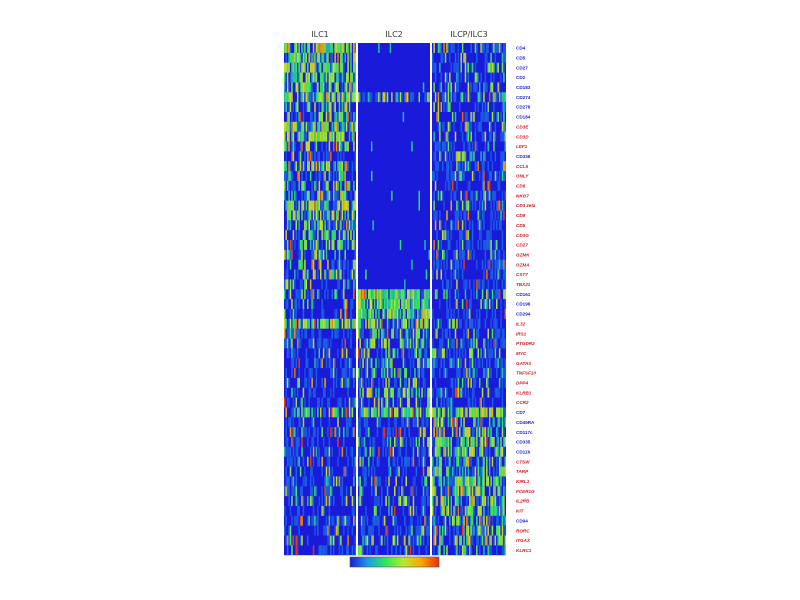 Image resolution: width=800 pixels, height=600 pixels. I want to click on row-label: CD184, so click(523, 117).